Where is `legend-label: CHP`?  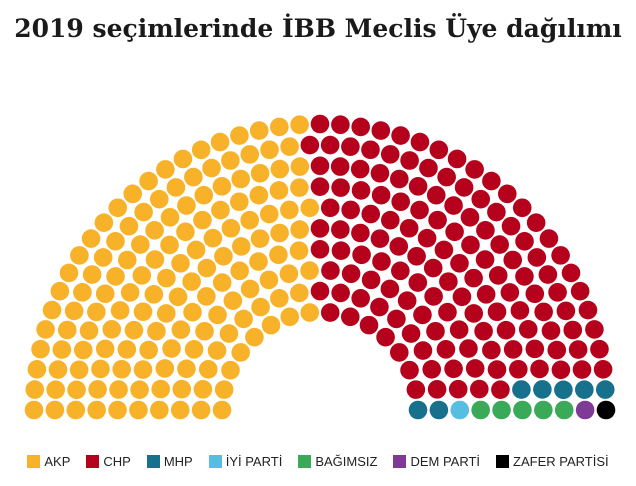
legend-label: CHP is located at coordinates (117, 461).